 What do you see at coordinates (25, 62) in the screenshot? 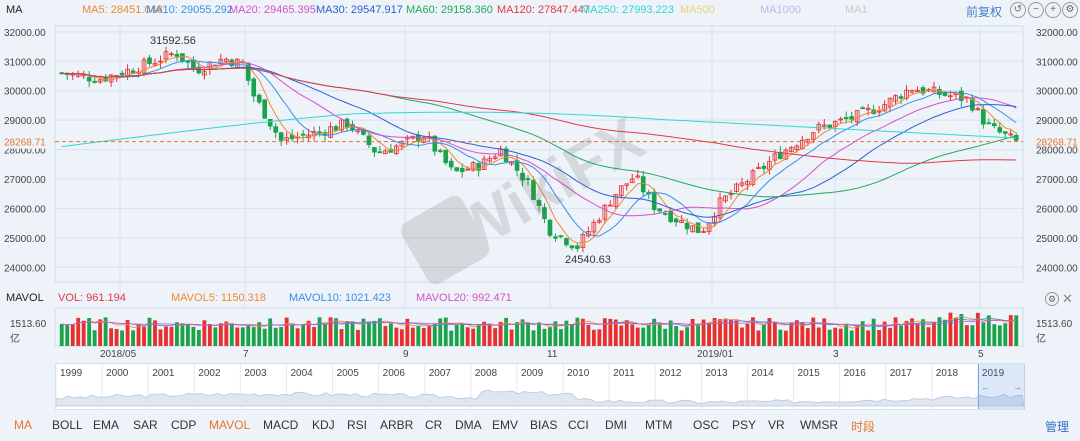
I see `y-tick-left-1: 31000.00` at bounding box center [25, 62].